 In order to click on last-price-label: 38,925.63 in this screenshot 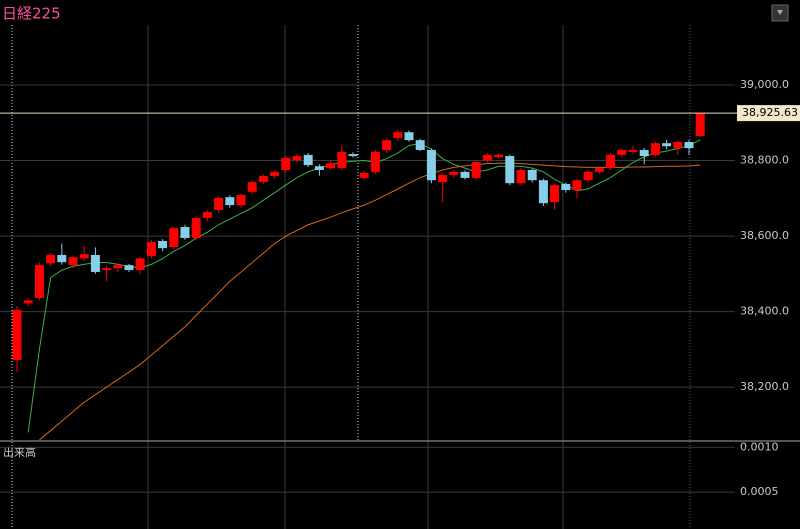, I will do `click(770, 112)`.